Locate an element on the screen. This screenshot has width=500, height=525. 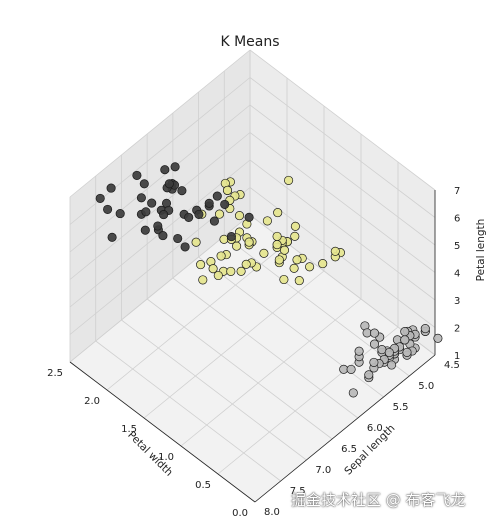
x-tick-label: 2.5 is located at coordinates (55, 373).